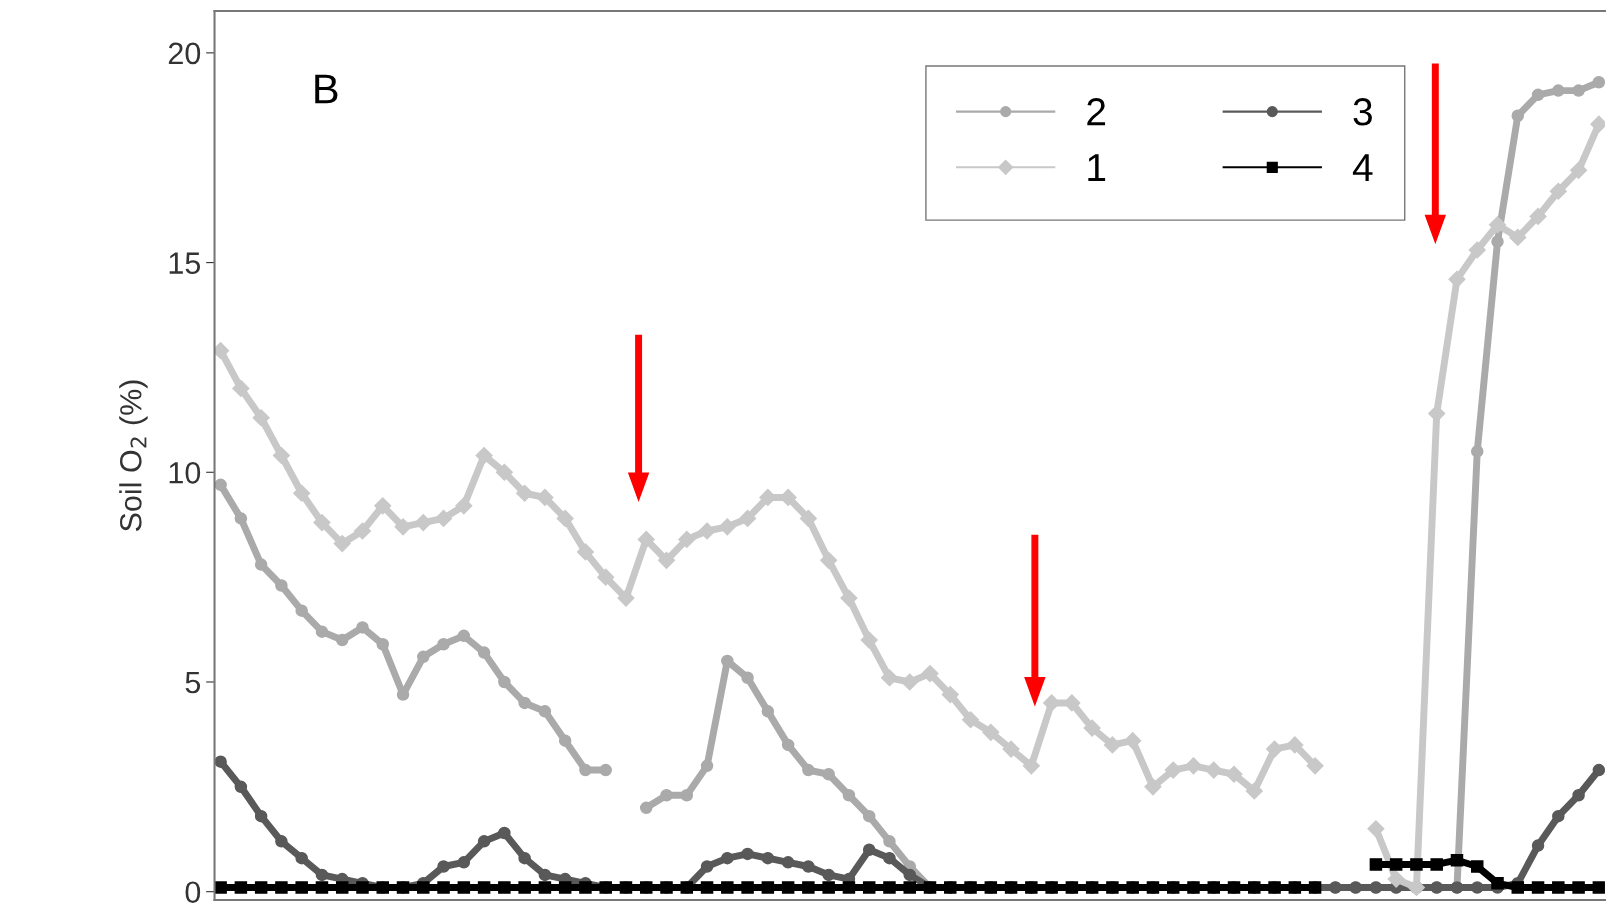 The image size is (1613, 911). I want to click on y-tick-label: 0, so click(193, 892).